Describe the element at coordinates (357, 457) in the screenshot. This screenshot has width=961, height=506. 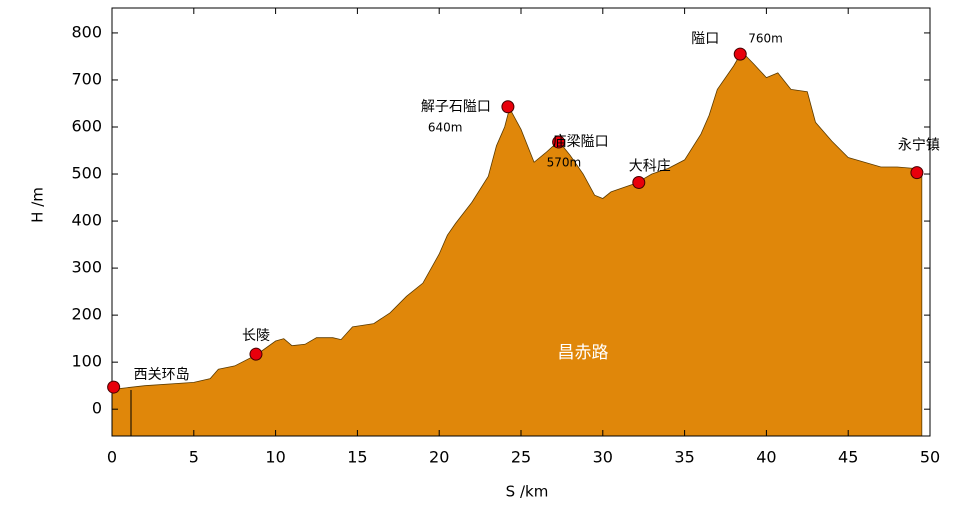
I see `x-tick-label: 15` at that location.